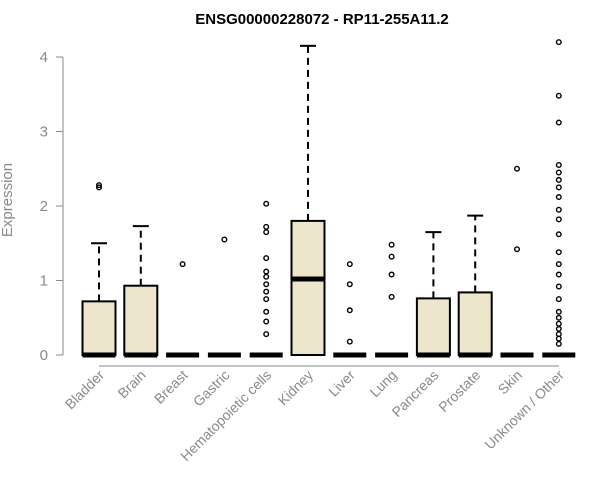 The image size is (600, 500). I want to click on x-tick-label: Bladder, so click(85, 390).